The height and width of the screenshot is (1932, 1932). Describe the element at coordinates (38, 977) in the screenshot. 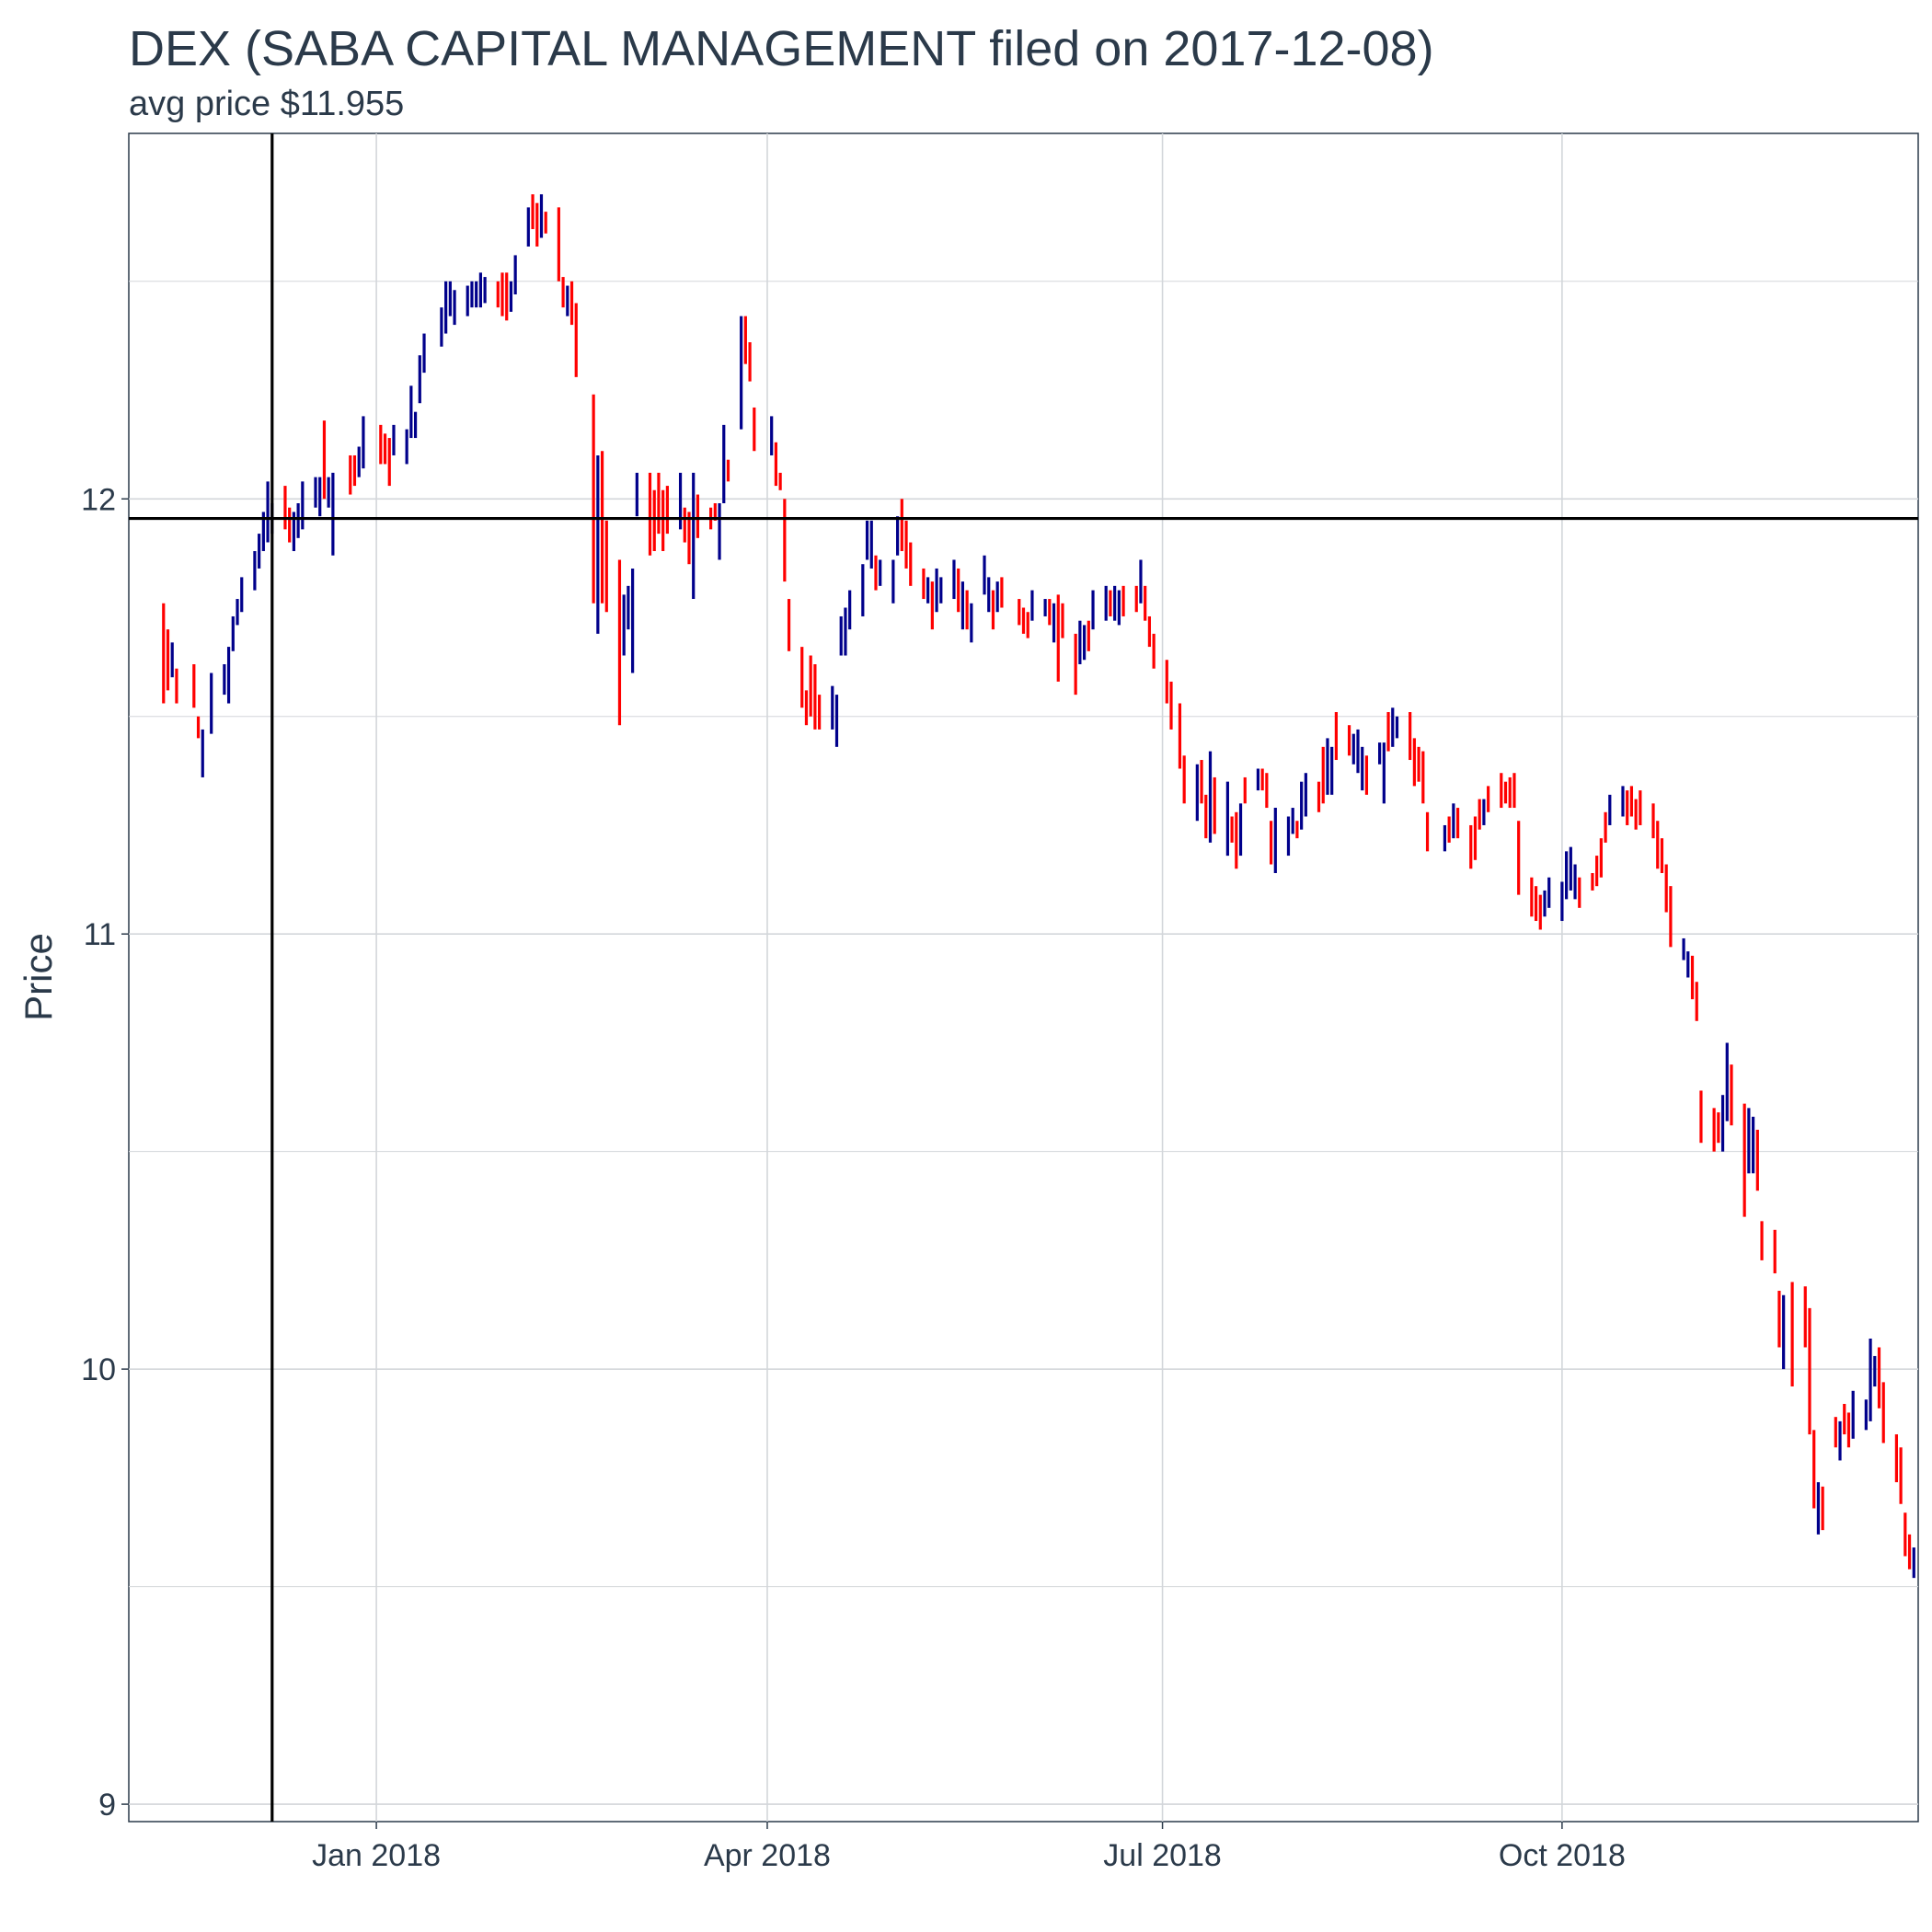

I see `y-axis-title: Price` at that location.